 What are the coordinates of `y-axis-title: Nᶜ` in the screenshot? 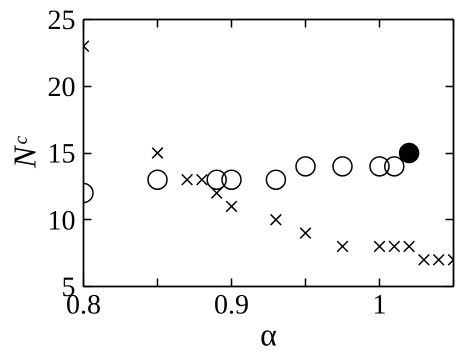 It's located at (24, 152).